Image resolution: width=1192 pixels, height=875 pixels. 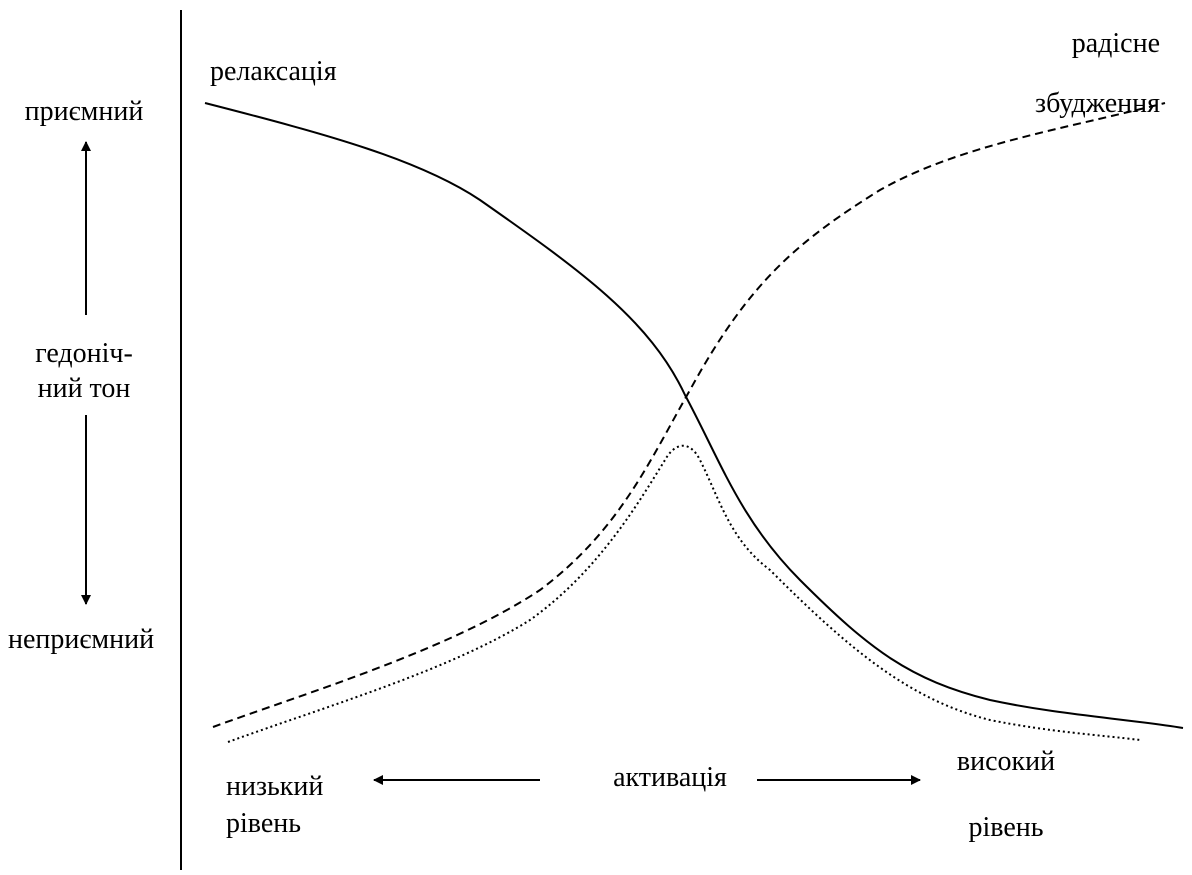 I want to click on low-level-label: рівень, so click(x=263, y=823).